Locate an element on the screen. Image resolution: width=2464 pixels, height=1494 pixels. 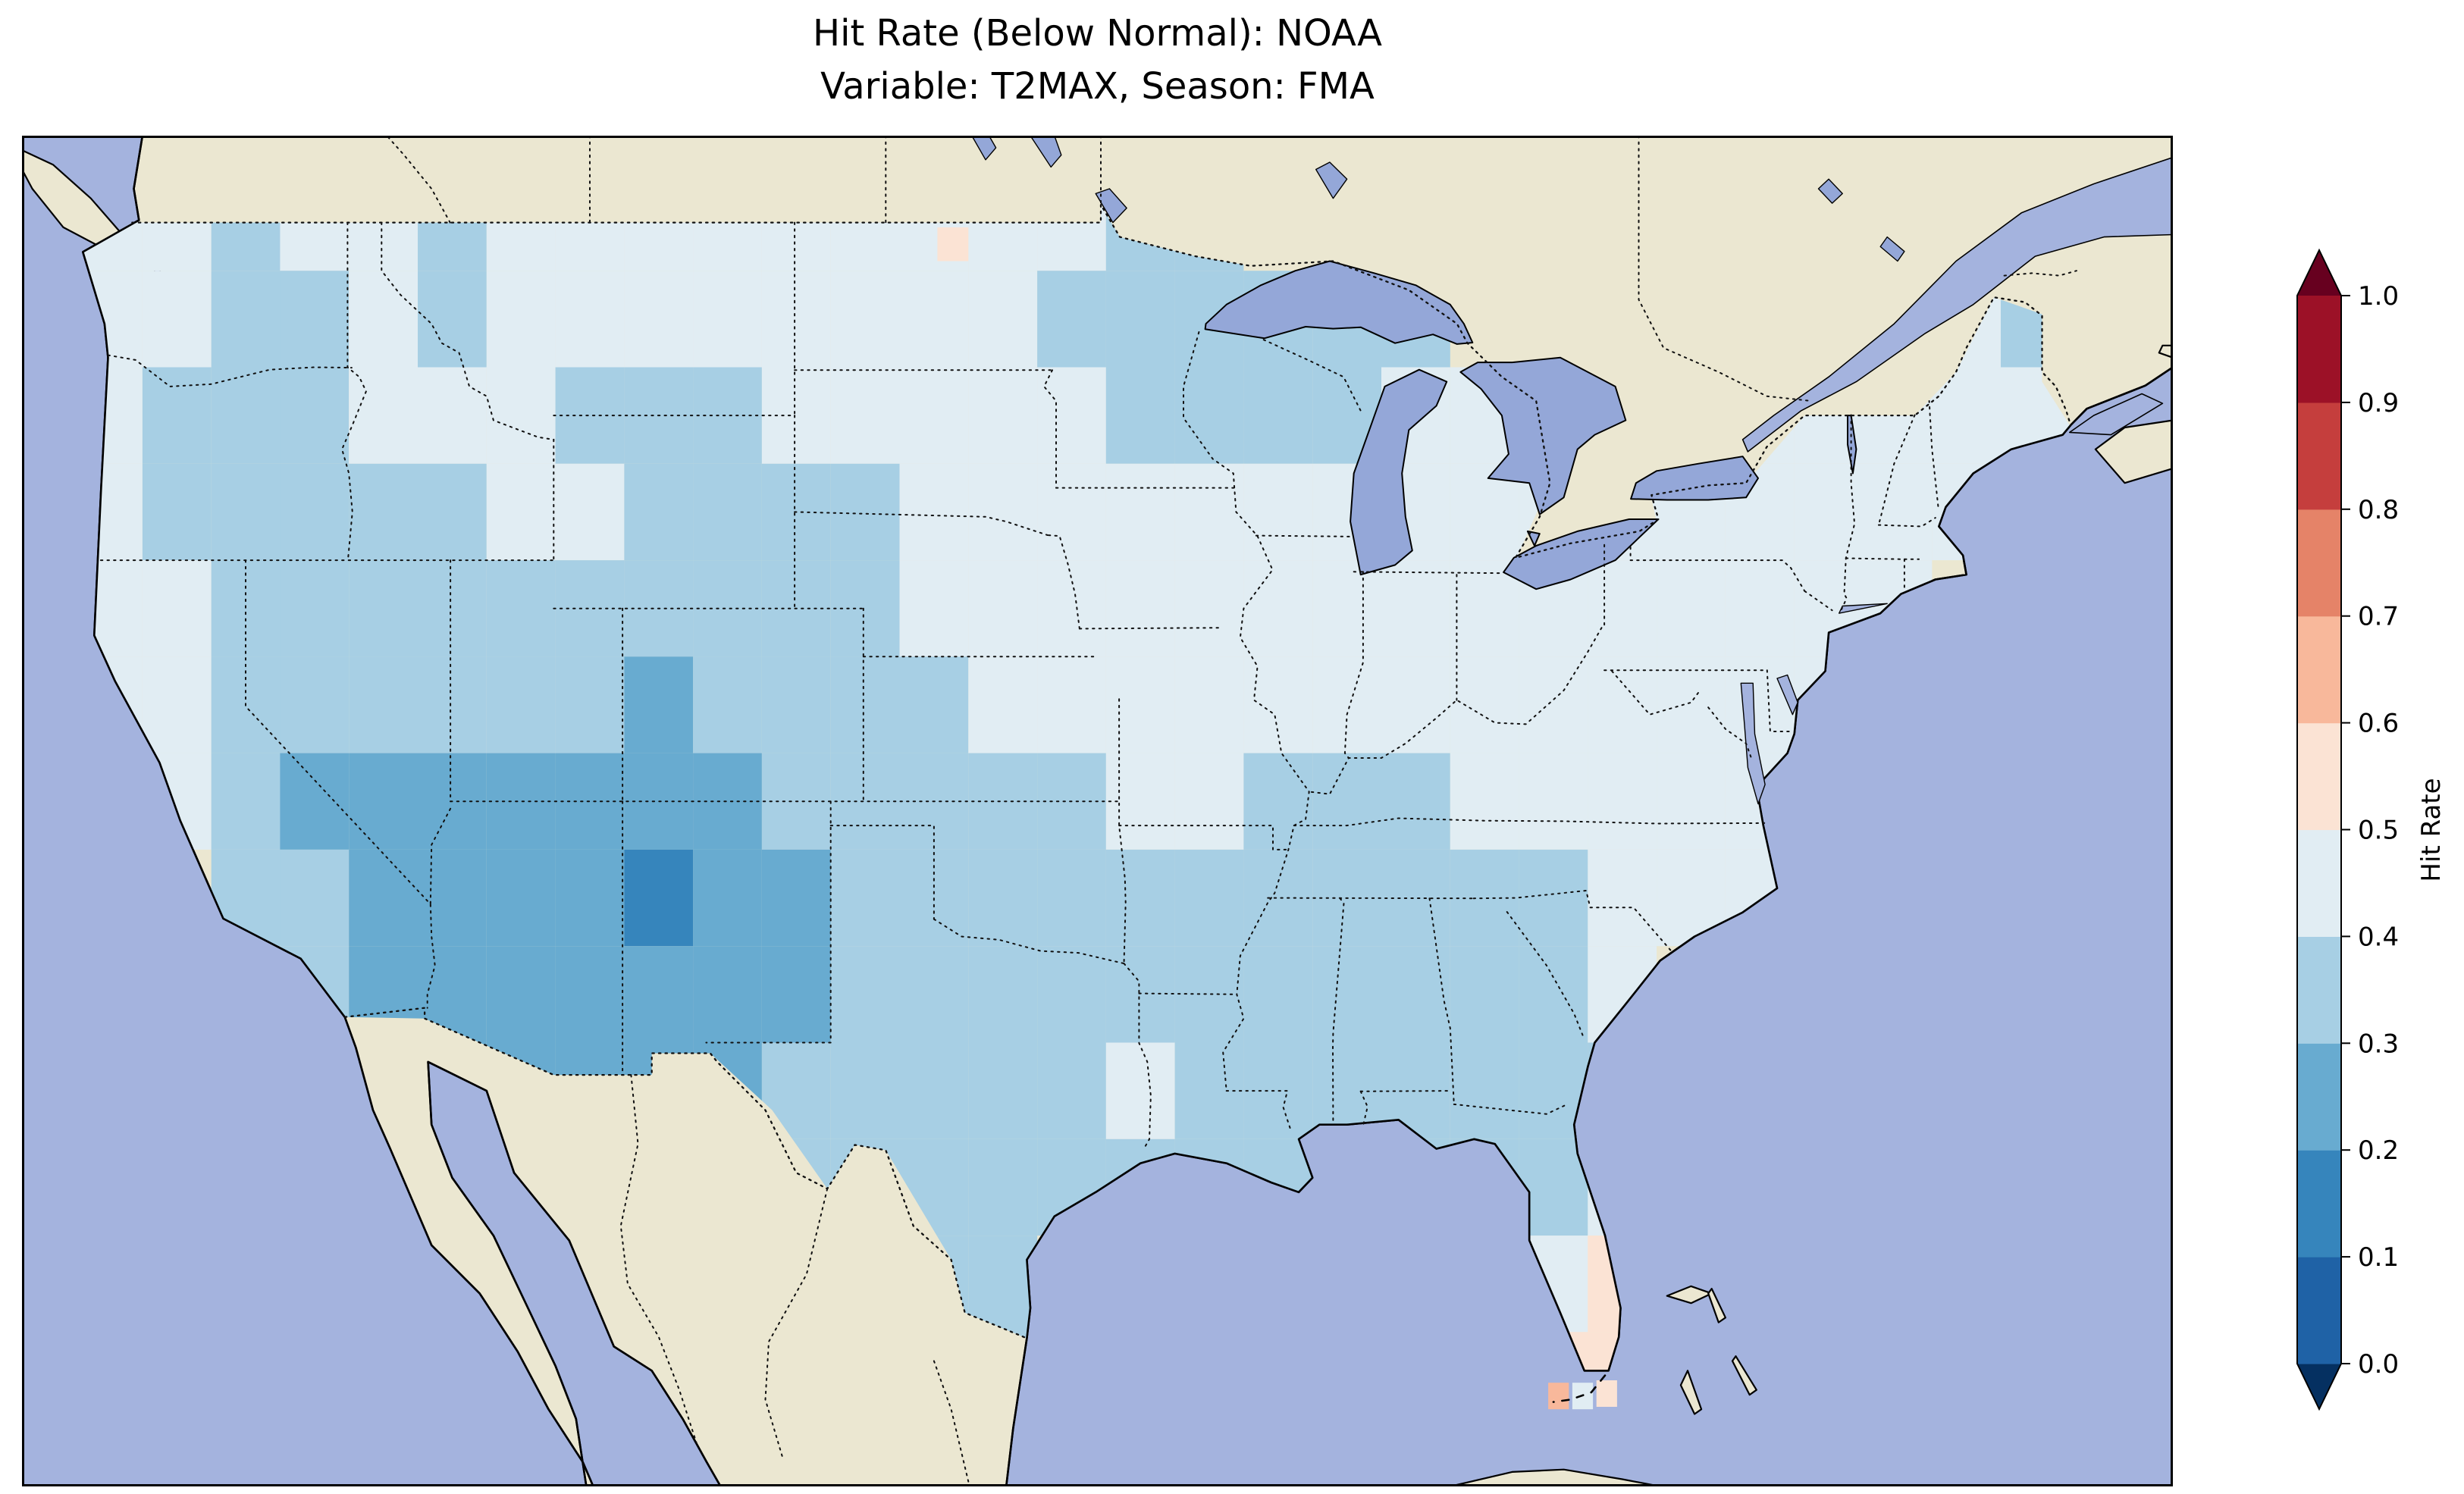
colorbar-tick-label: 0.8 is located at coordinates (2378, 510).